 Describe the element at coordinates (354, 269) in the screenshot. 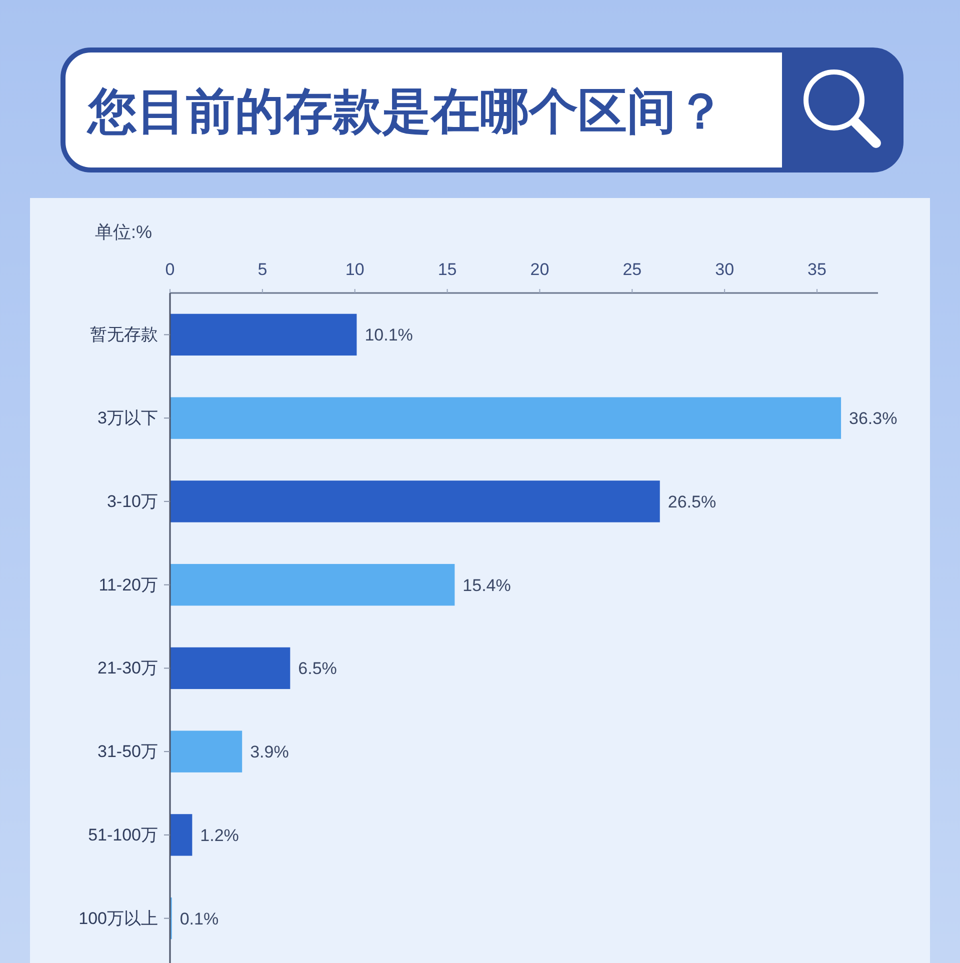

I see `x-tick-label: 10` at that location.